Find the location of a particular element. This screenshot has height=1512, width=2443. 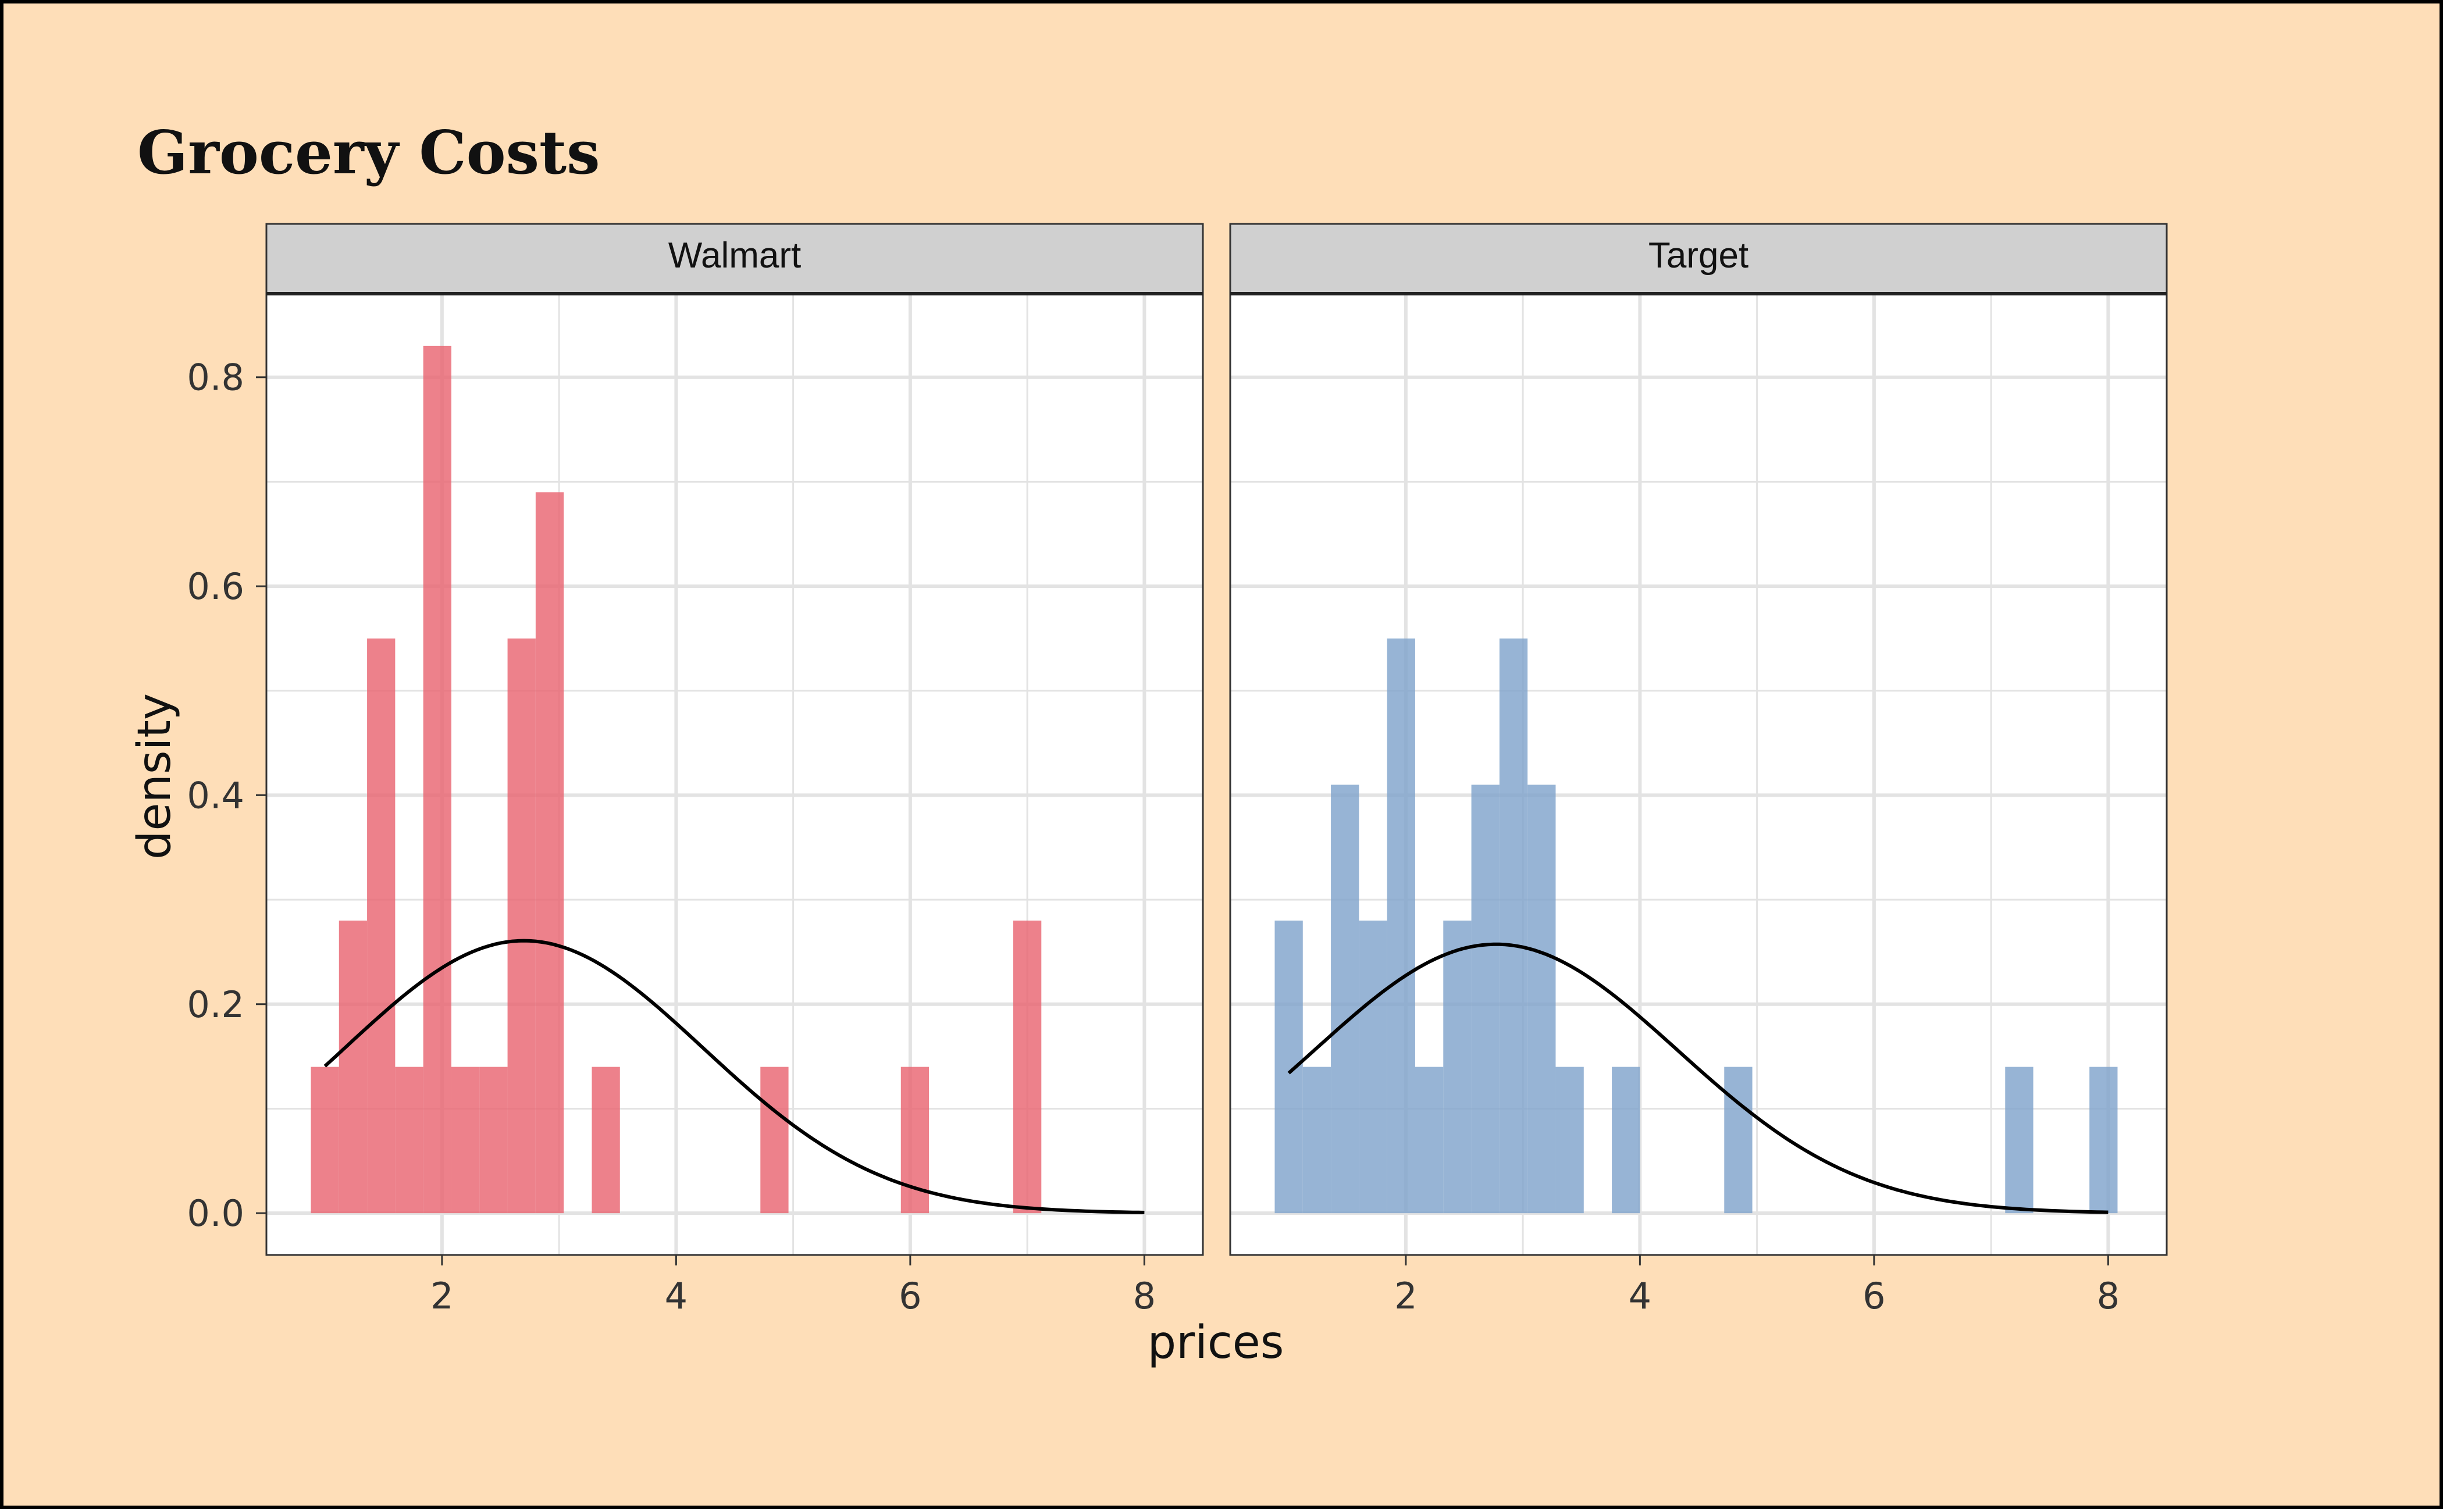

facet-strip-label: Target is located at coordinates (1698, 256).